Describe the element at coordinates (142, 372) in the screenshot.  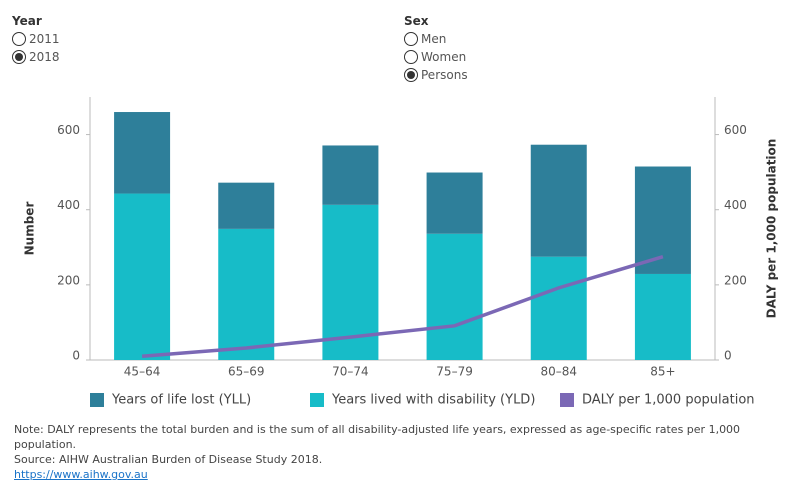
I see `x-tick-label: 45–64` at that location.